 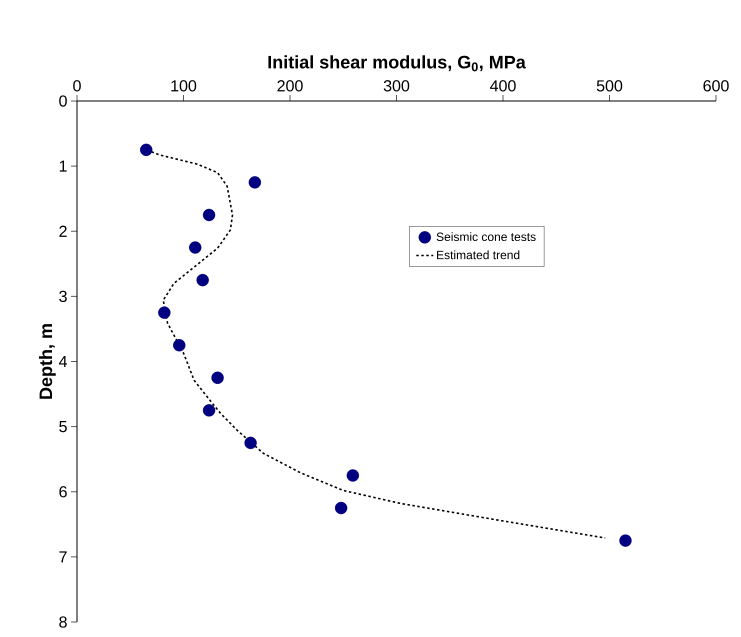 I want to click on y-tick-label: 4, so click(x=63, y=362).